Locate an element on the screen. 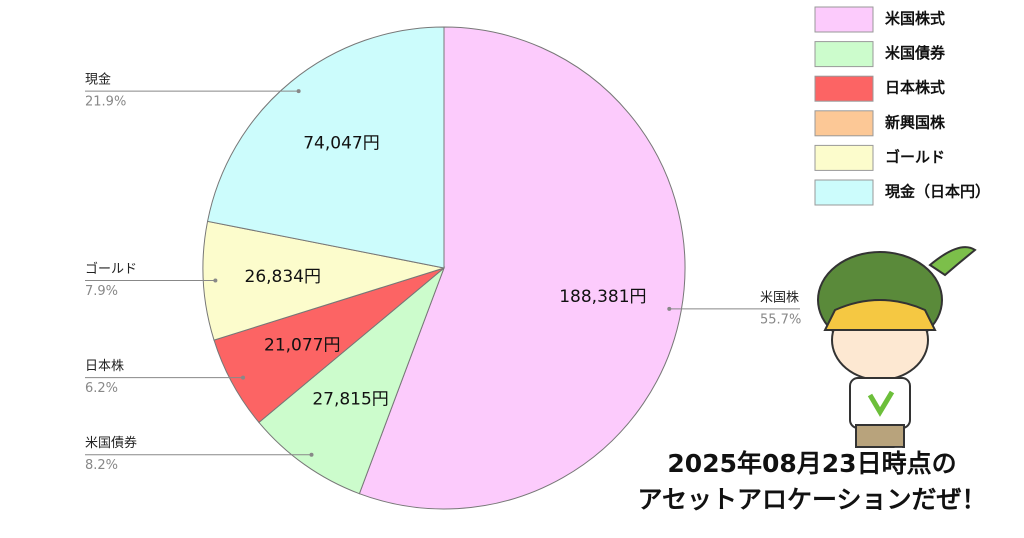 This screenshot has height=538, width=1024. annotation-line: アセットアロケーションだぜ！ is located at coordinates (811, 499).